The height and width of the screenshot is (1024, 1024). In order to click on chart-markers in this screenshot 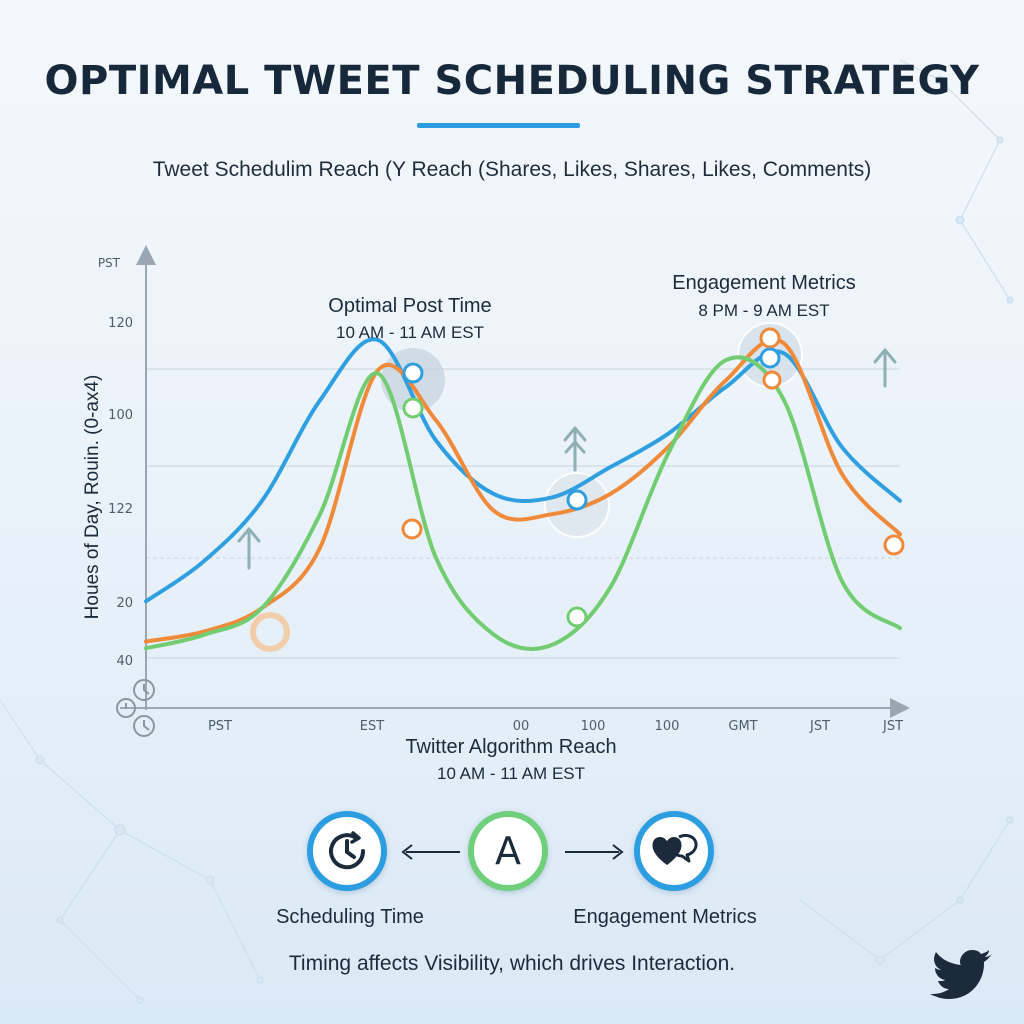, I will do `click(653, 477)`.